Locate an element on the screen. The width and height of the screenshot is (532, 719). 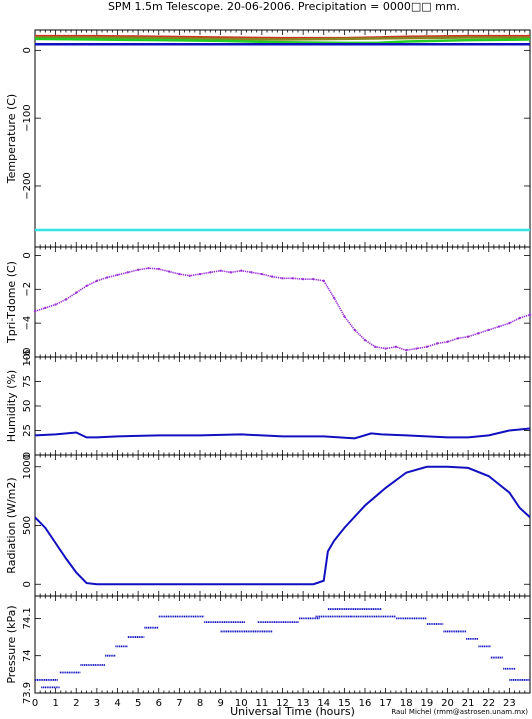
y-axis-label: Temperature (C) is located at coordinates (11, 139).